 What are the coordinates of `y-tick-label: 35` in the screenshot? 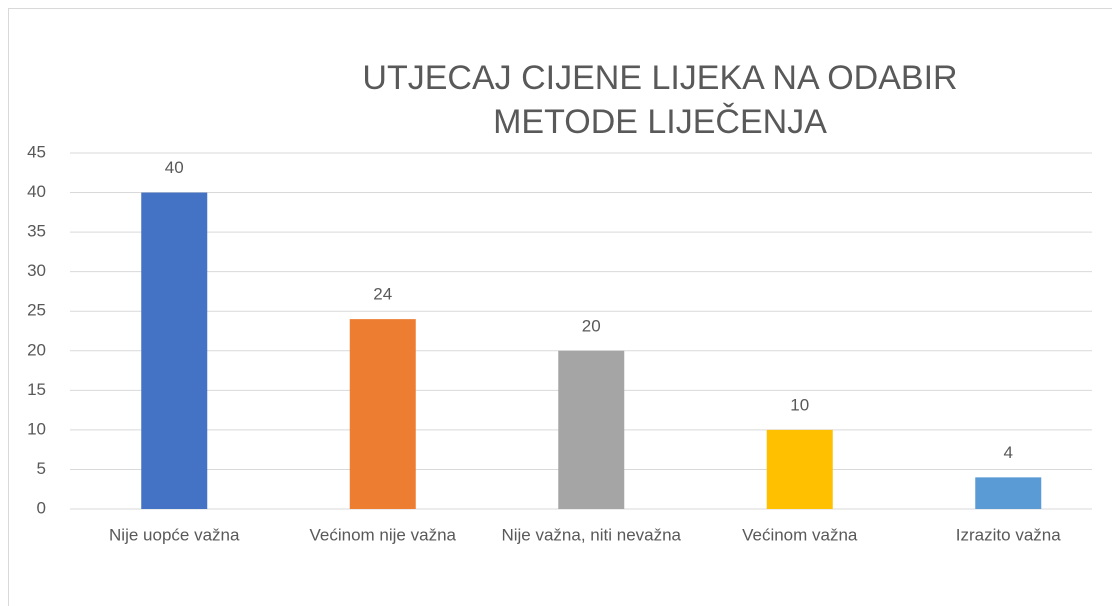 It's located at (36, 231).